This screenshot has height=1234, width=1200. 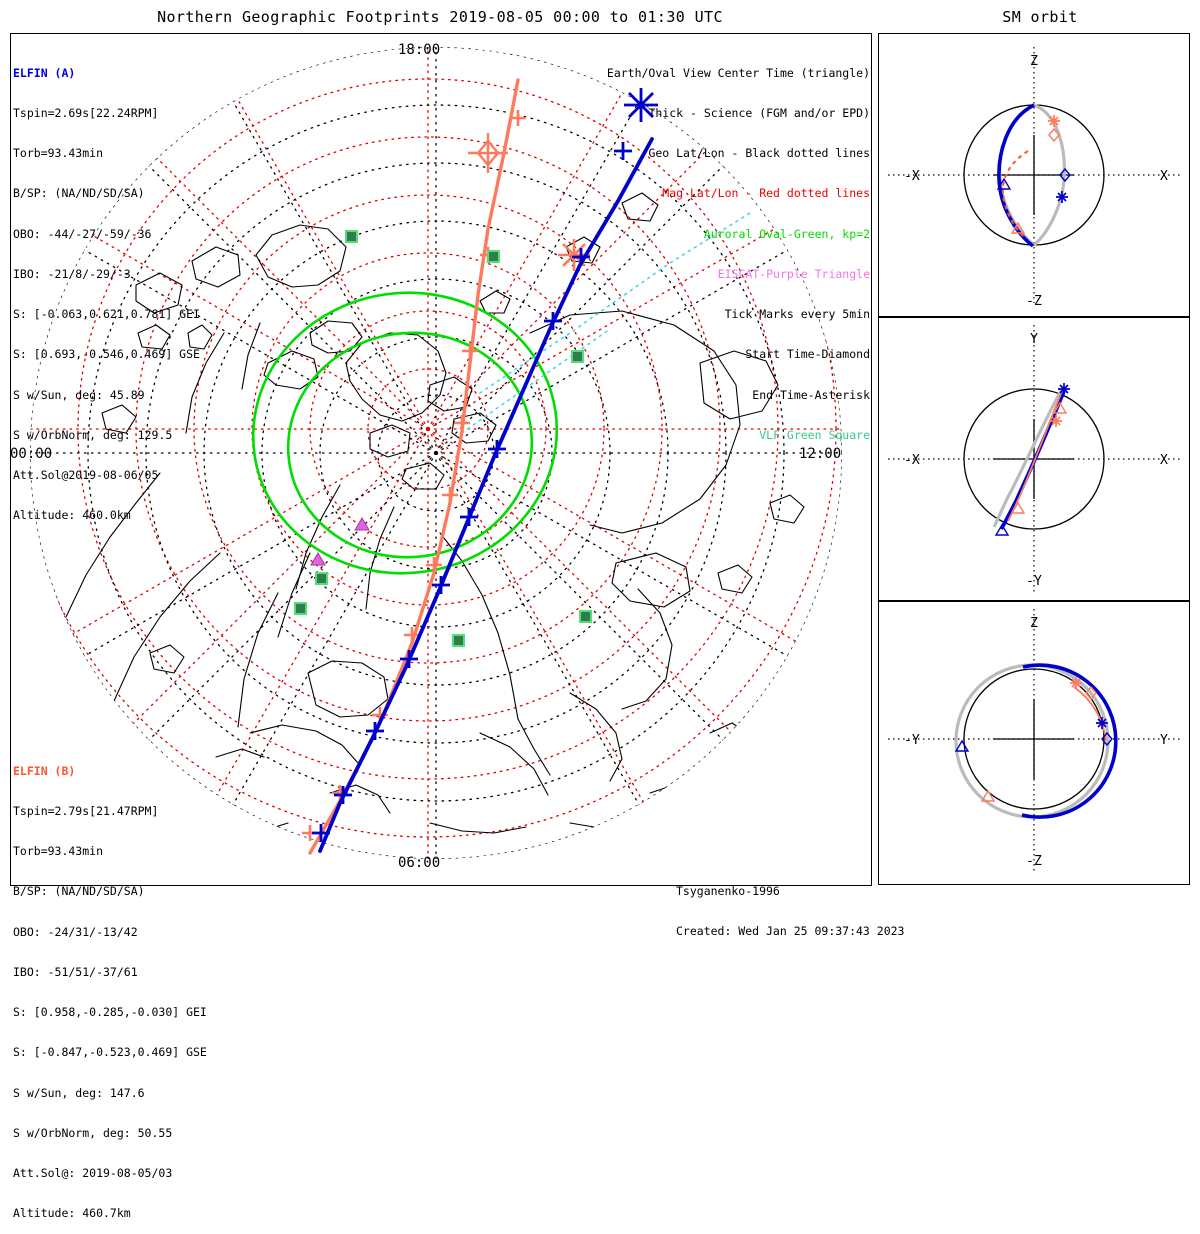 What do you see at coordinates (1062, 197) in the screenshot?
I see `sm1-marker-a-asterisk` at bounding box center [1062, 197].